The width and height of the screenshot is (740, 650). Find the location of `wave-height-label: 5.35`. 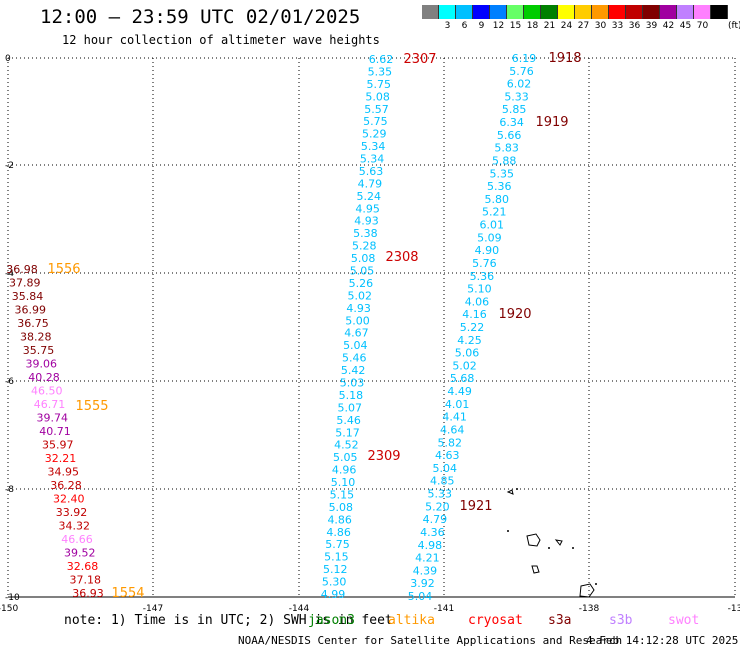

wave-height-label: 5.35 is located at coordinates (380, 71).